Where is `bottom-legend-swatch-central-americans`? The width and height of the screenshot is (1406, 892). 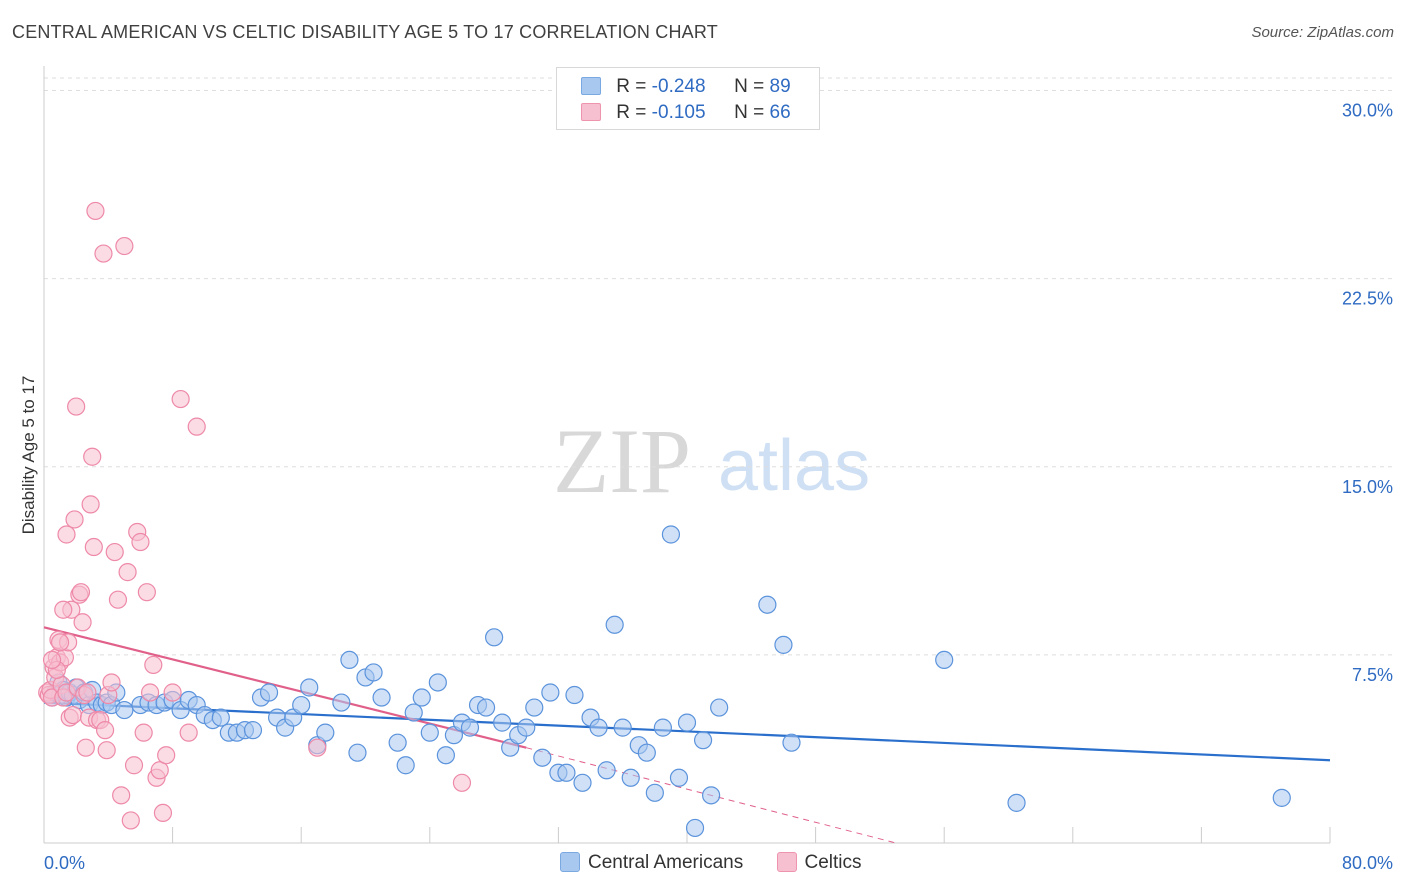 bottom-legend-swatch-central-americans is located at coordinates (570, 862).